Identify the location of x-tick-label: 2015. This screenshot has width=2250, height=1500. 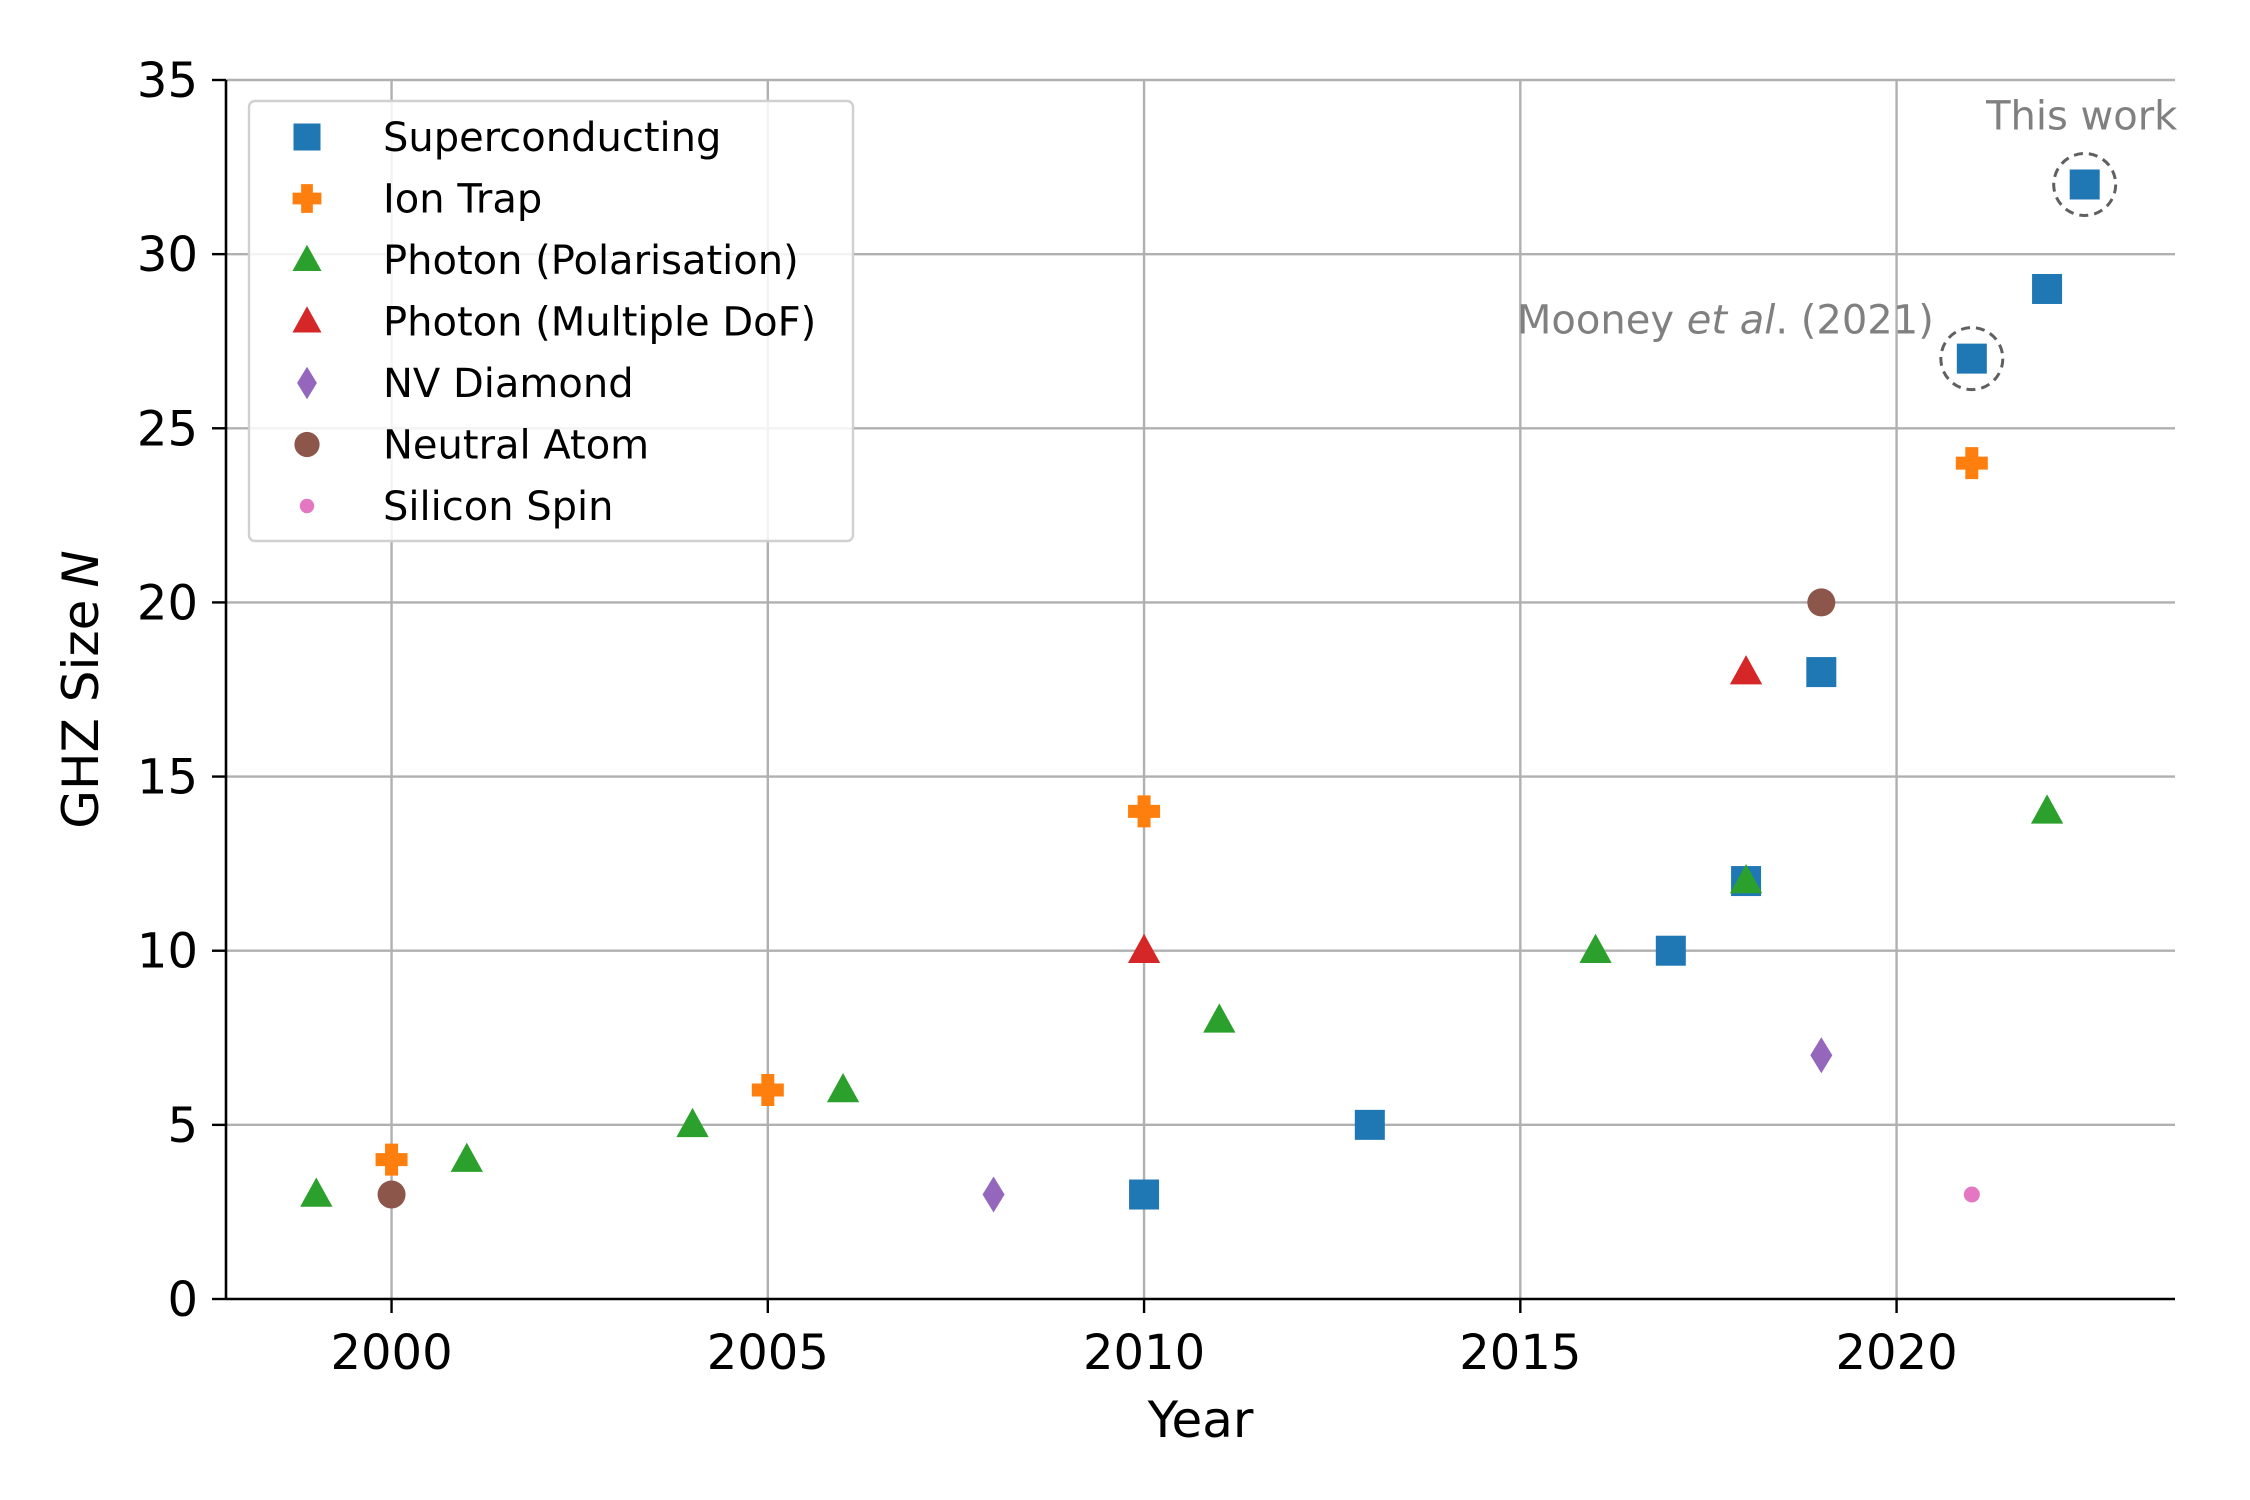
(1520, 1353).